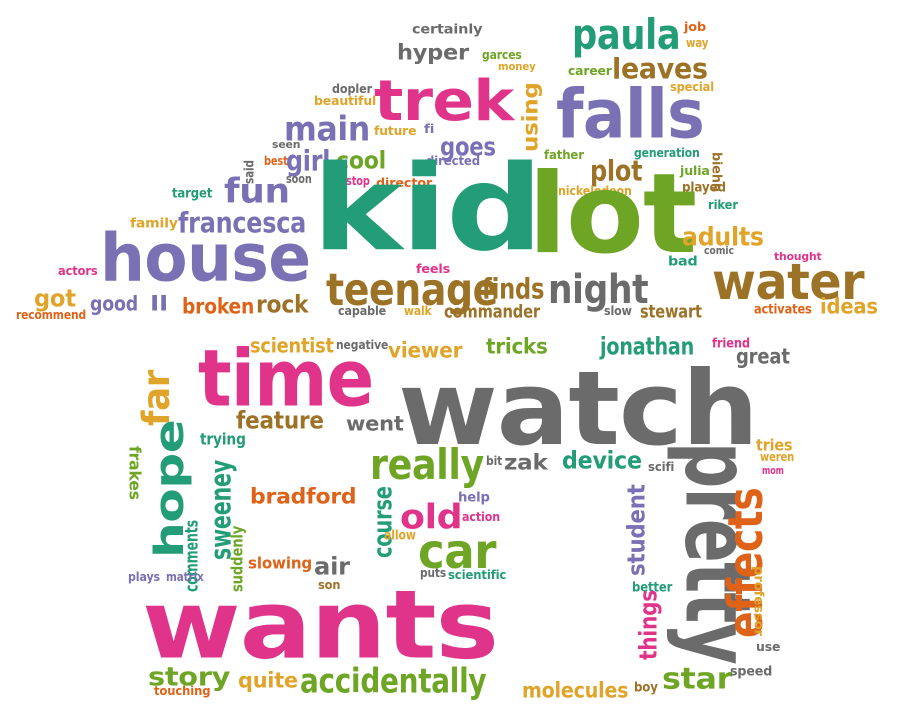 The width and height of the screenshot is (900, 705). Describe the element at coordinates (630, 113) in the screenshot. I see `word-falls: falls` at that location.